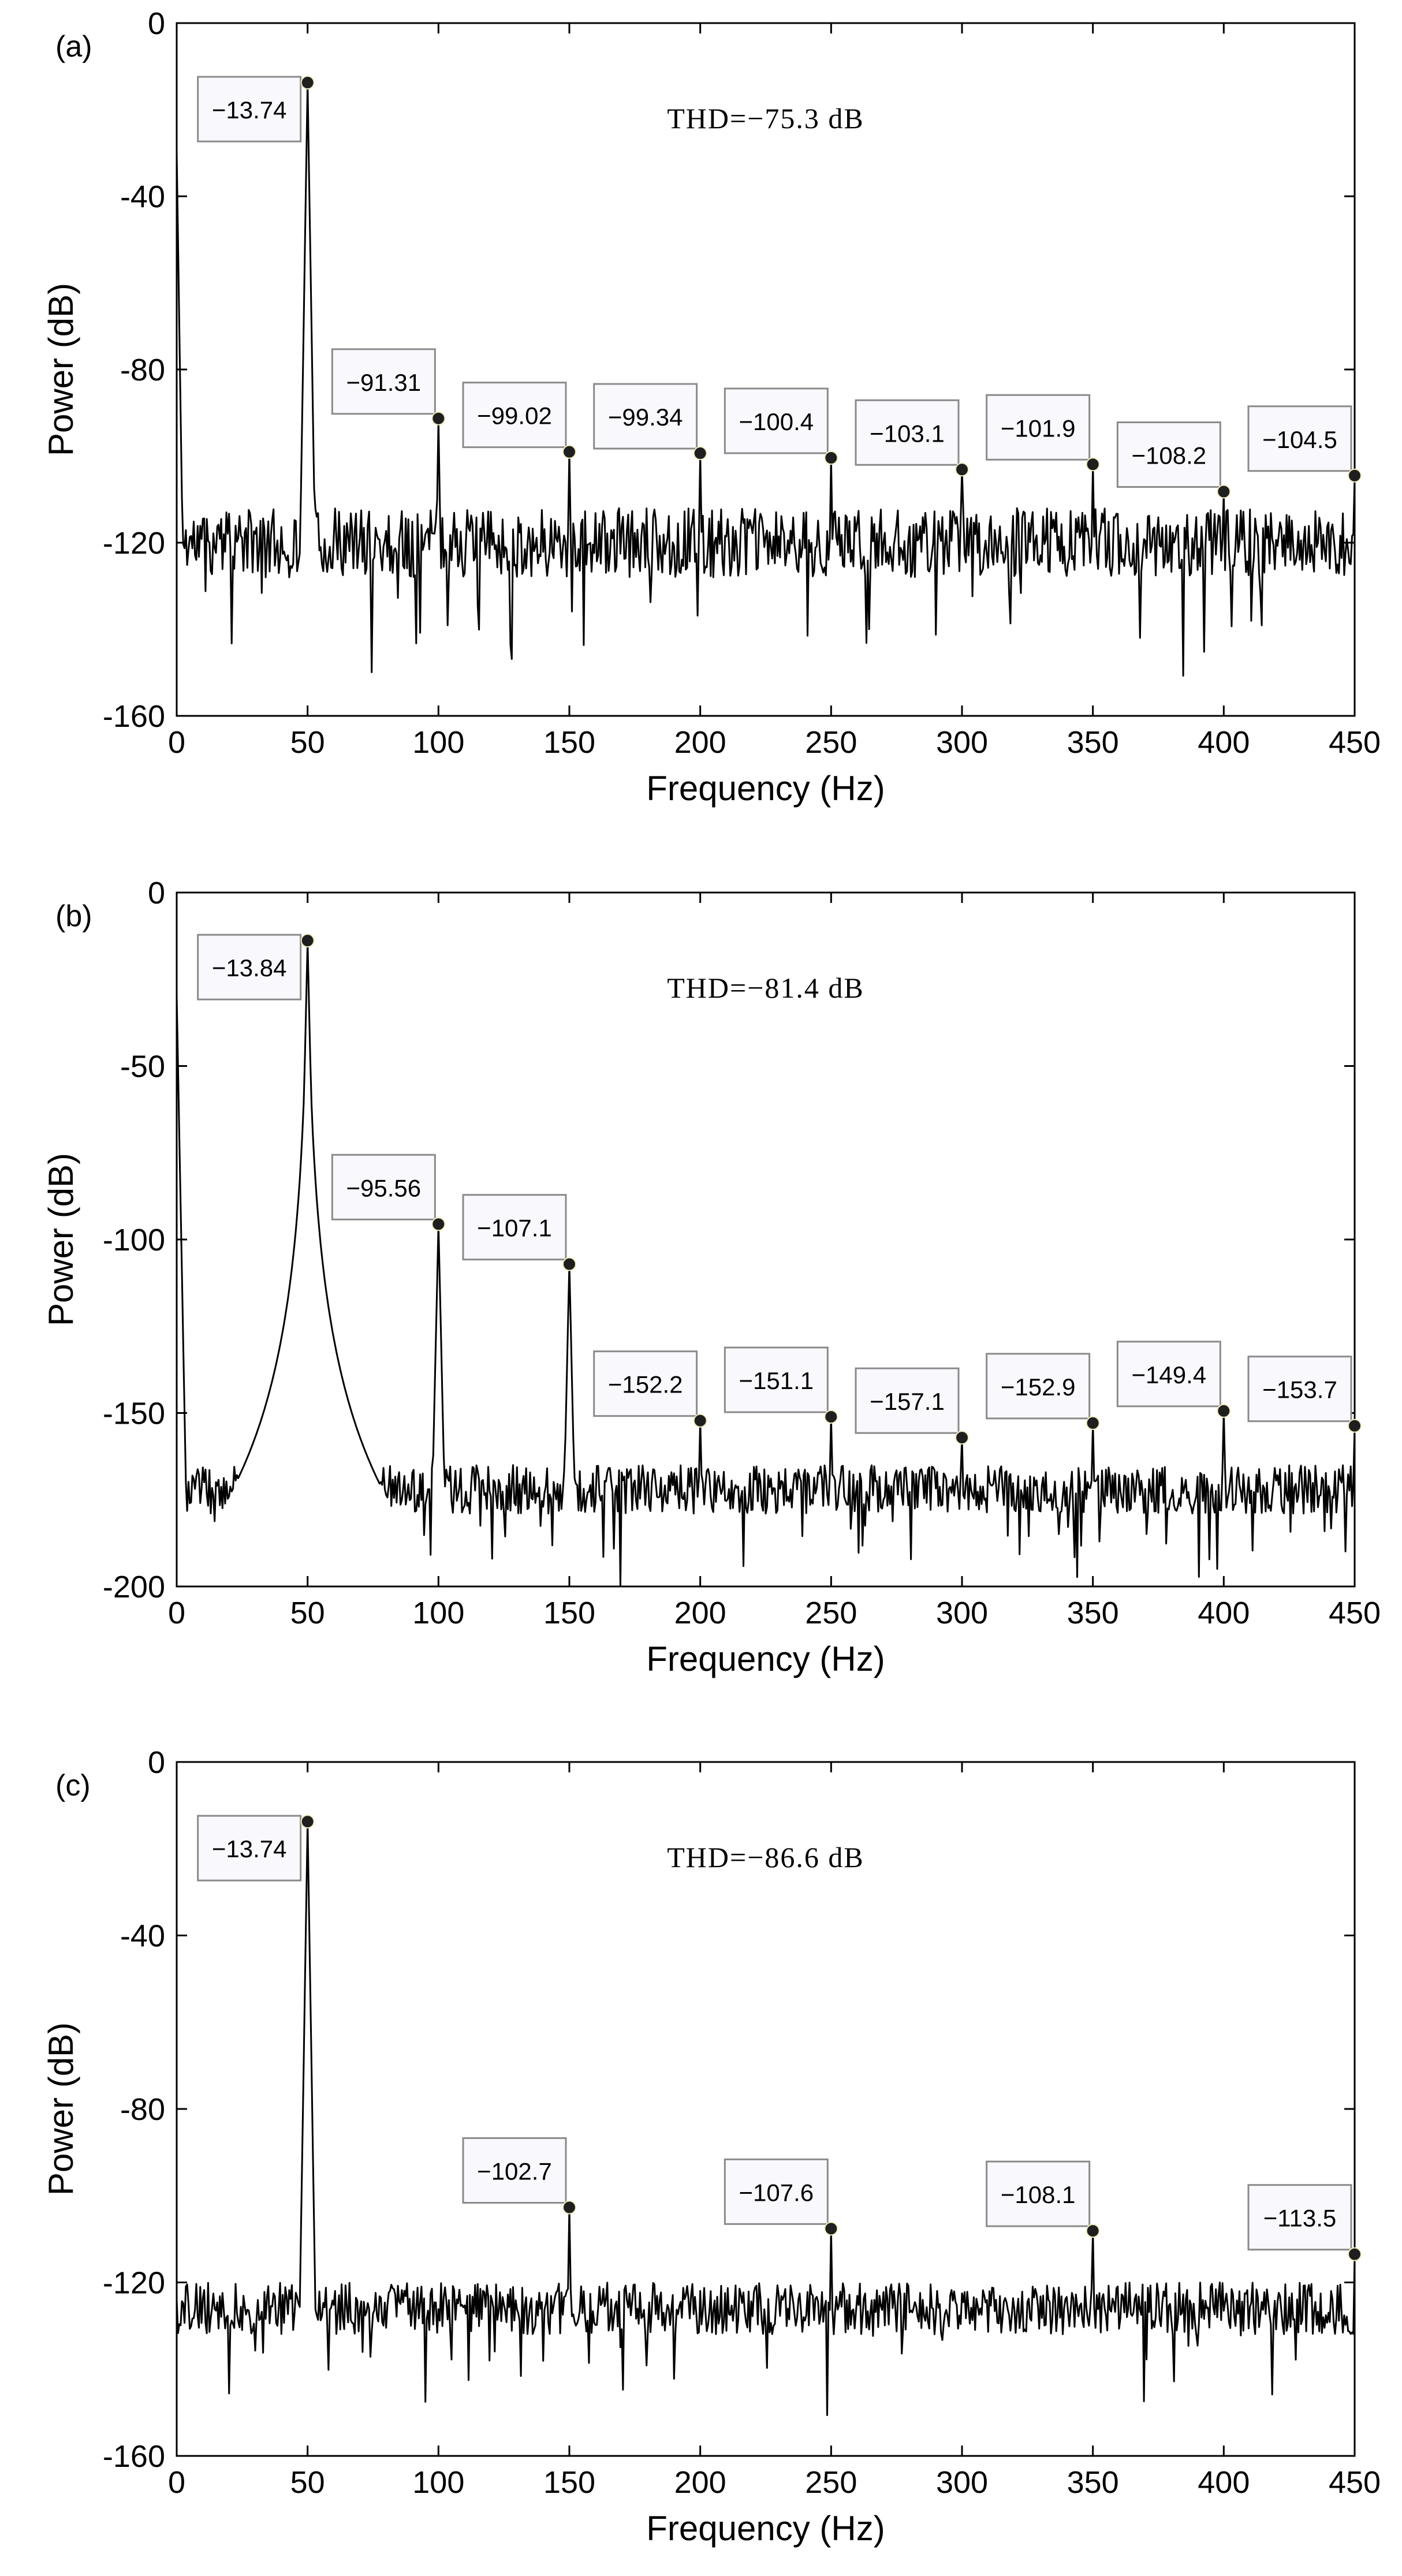  What do you see at coordinates (134, 2283) in the screenshot?
I see `y-tick-label: -120` at bounding box center [134, 2283].